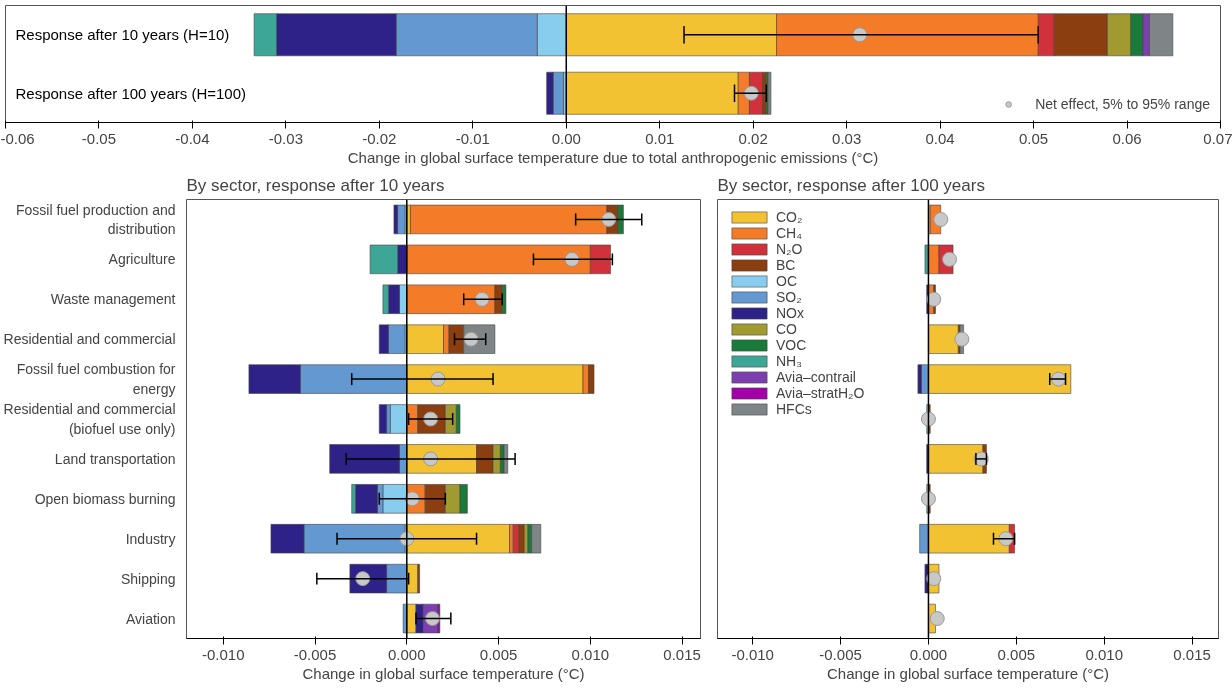  Describe the element at coordinates (148, 578) in the screenshot. I see `y-tick-label: Shipping` at that location.